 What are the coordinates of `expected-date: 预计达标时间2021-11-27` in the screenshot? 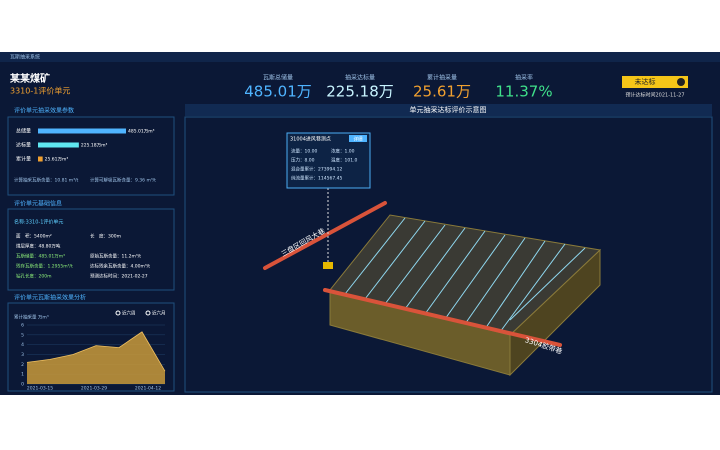 It's located at (654, 95).